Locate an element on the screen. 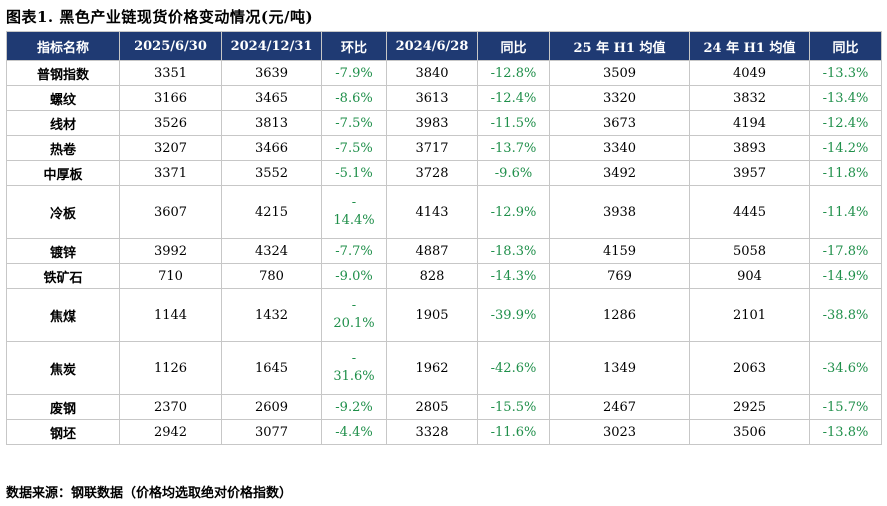 Image resolution: width=887 pixels, height=506 pixels. cell: 3340 is located at coordinates (619, 148).